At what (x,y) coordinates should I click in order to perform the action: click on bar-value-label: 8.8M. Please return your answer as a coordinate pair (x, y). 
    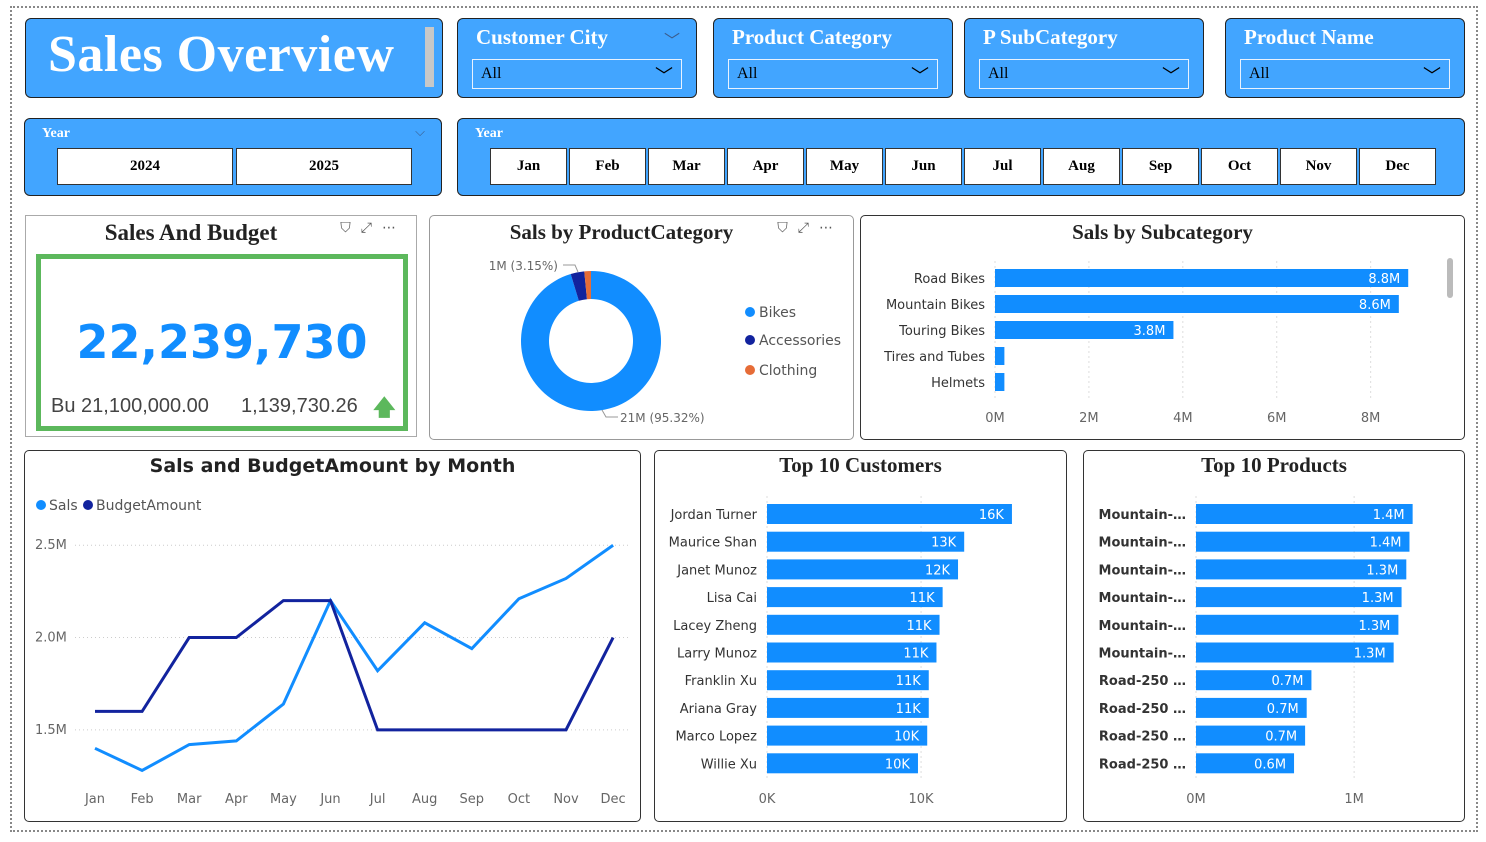
    Looking at the image, I should click on (1384, 279).